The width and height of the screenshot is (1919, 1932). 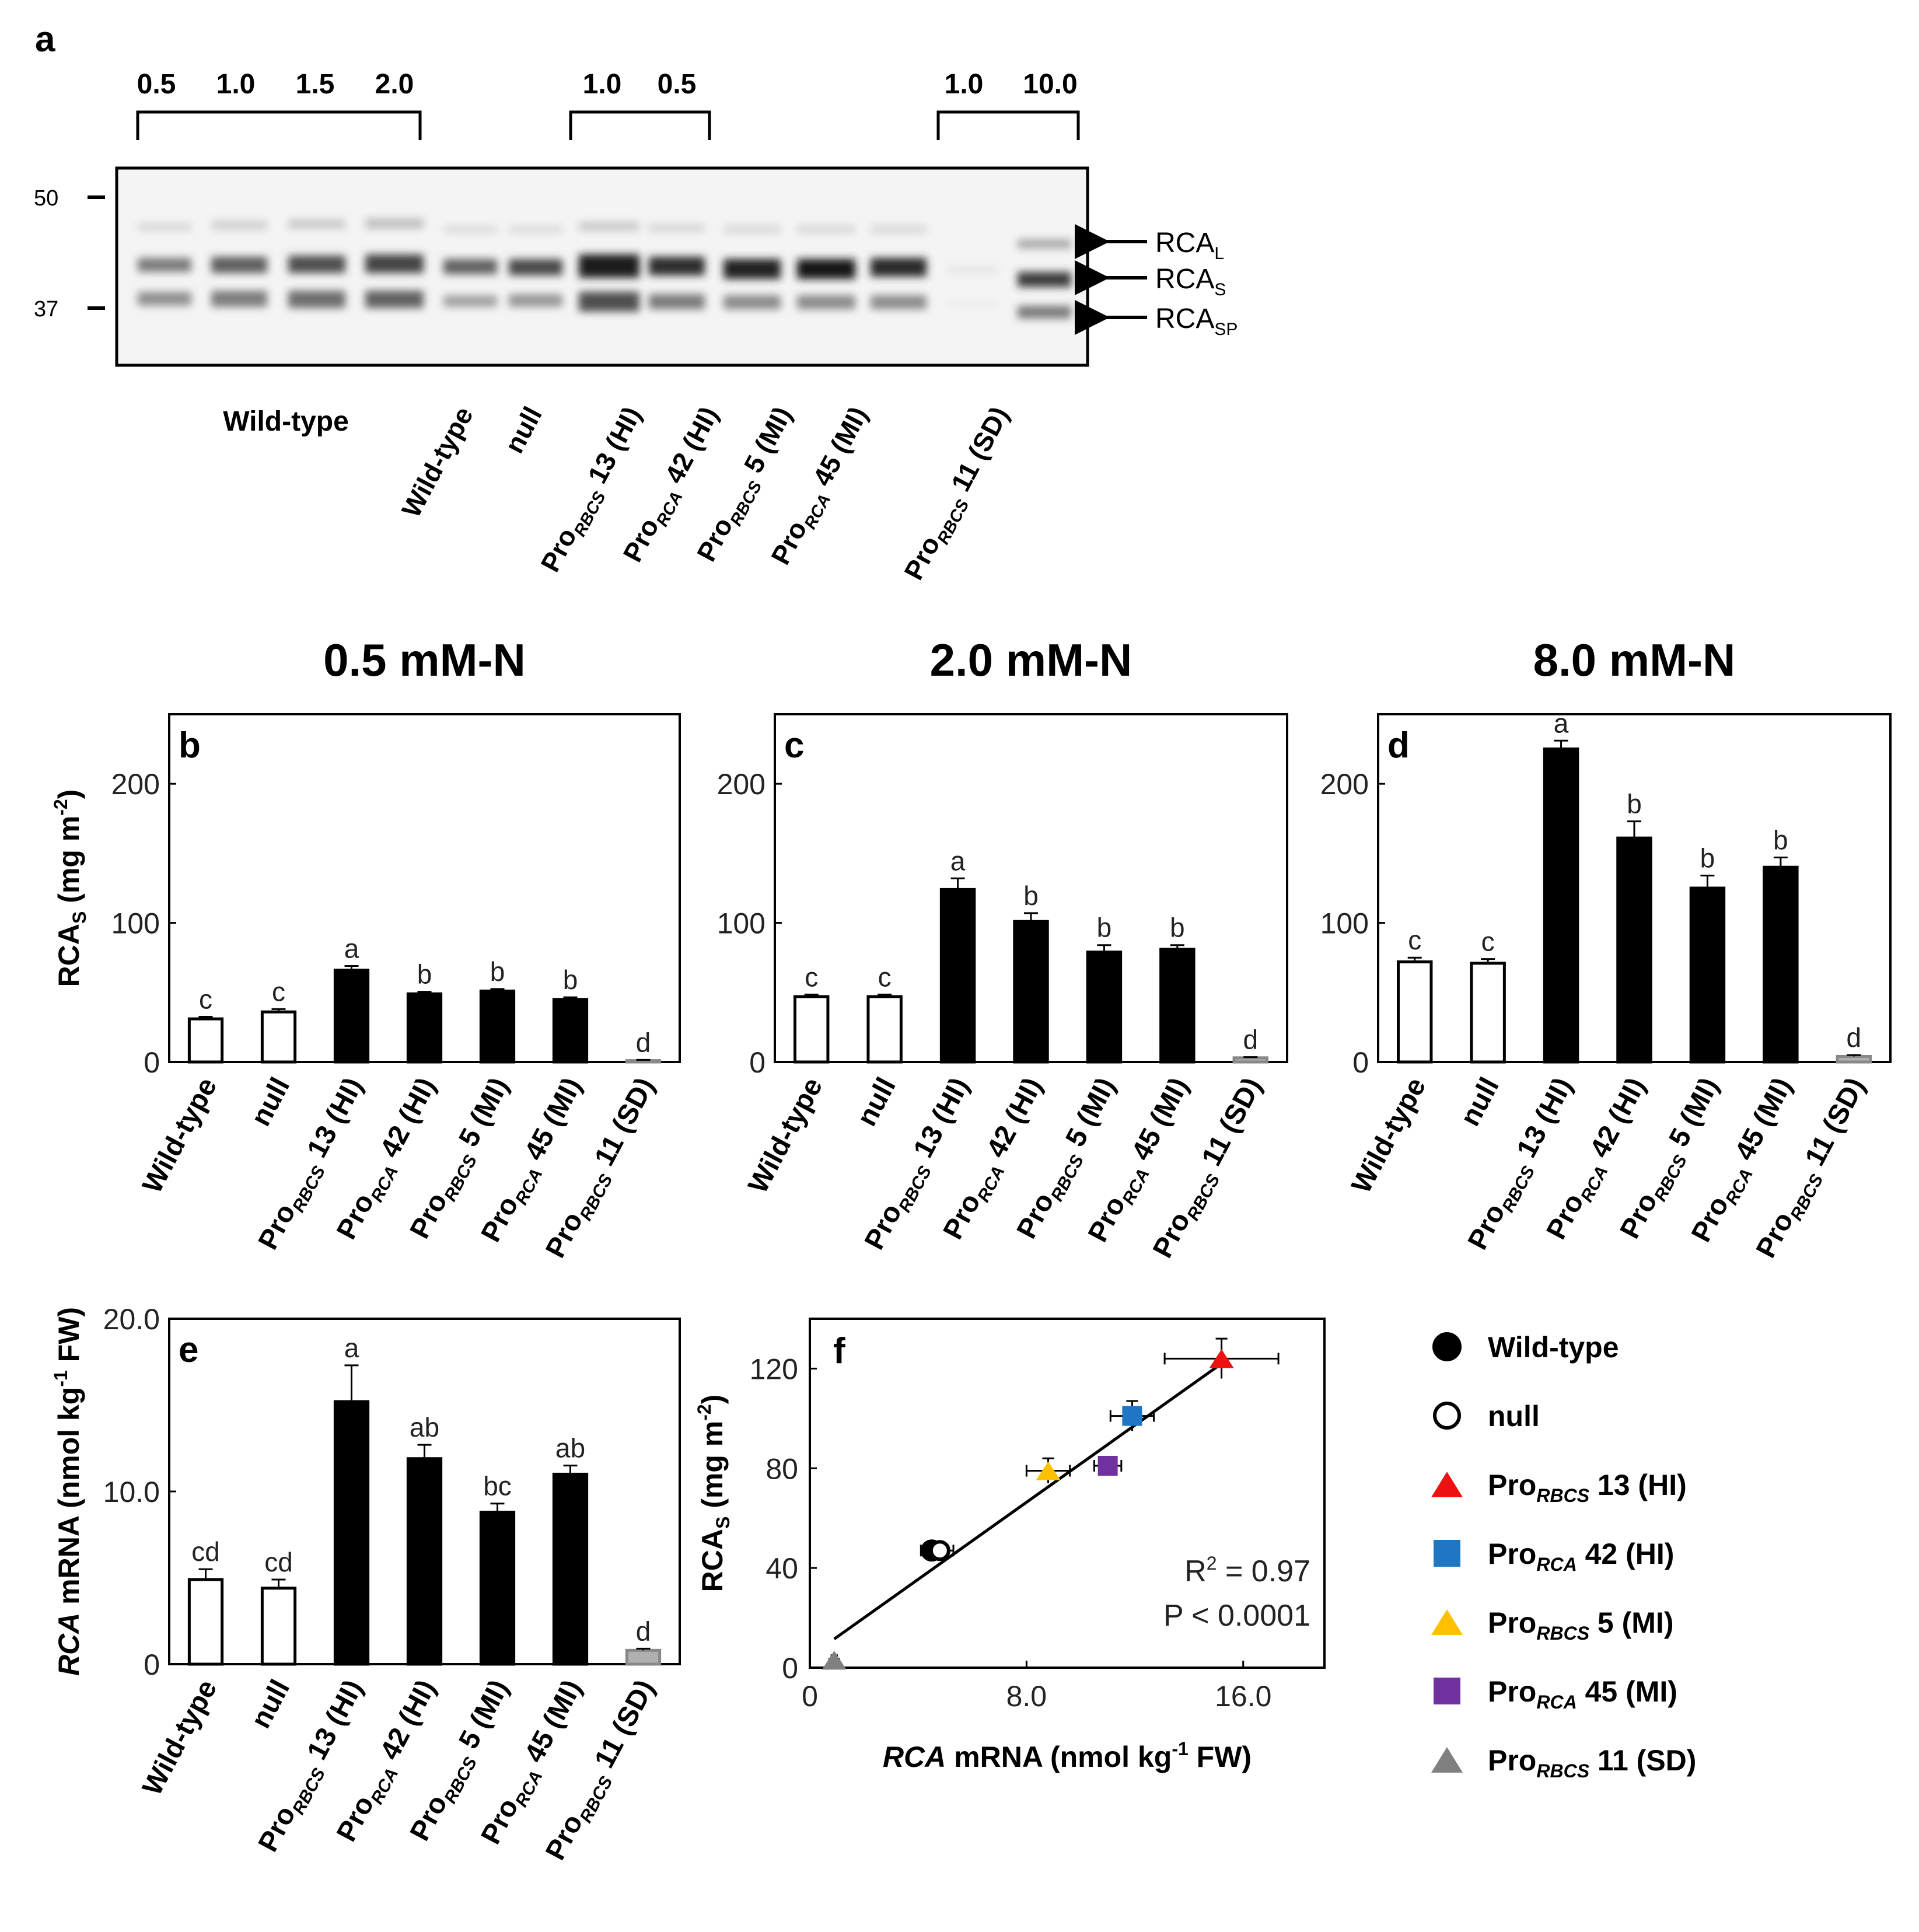 What do you see at coordinates (1243, 1696) in the screenshot?
I see `x-tick-label: 16.0` at bounding box center [1243, 1696].